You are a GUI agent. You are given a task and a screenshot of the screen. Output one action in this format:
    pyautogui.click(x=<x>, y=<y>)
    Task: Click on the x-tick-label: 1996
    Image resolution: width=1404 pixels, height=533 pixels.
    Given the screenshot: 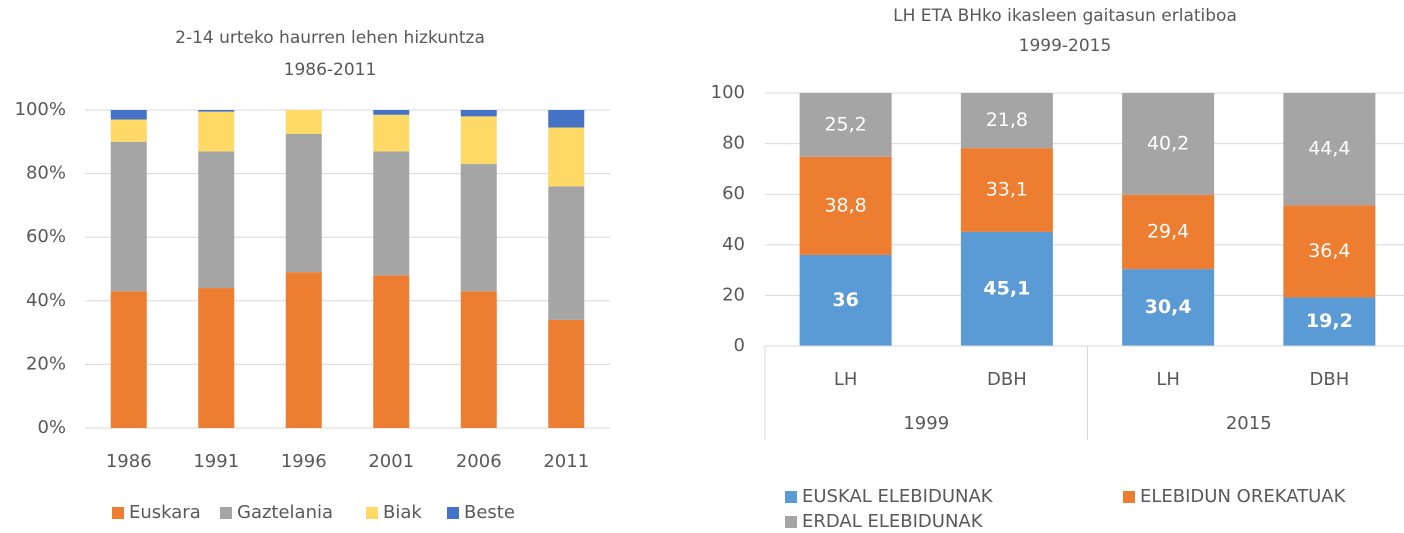 What is the action you would take?
    pyautogui.click(x=304, y=461)
    